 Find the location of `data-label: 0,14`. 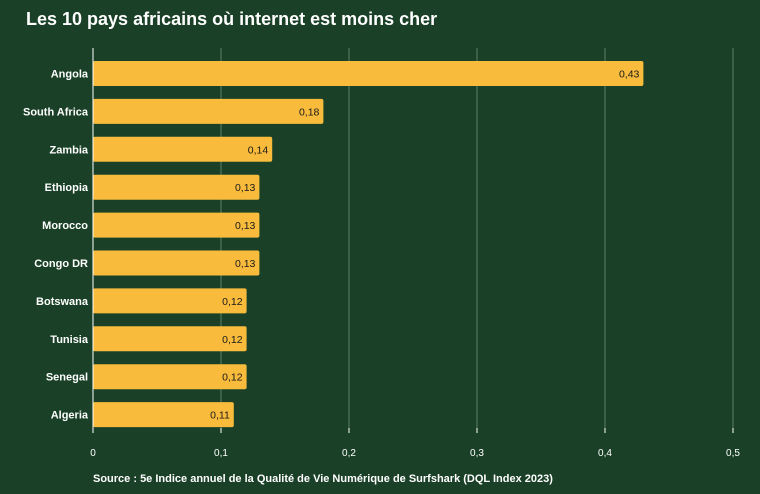

data-label: 0,14 is located at coordinates (258, 150).